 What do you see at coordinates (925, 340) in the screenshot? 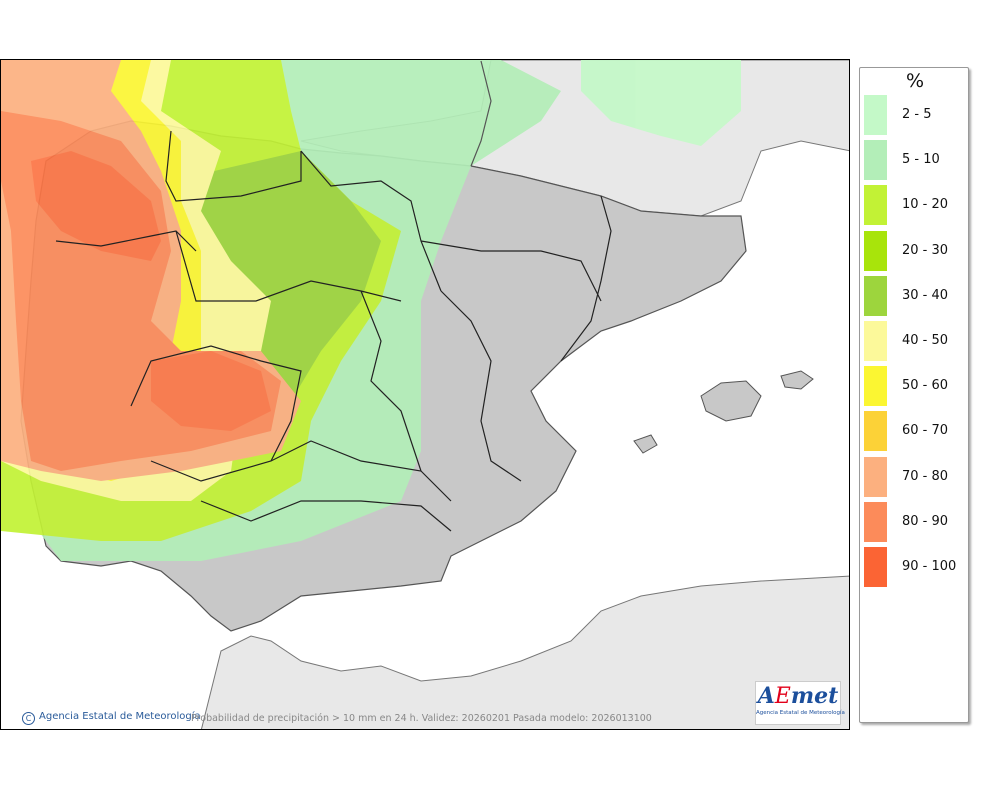
I see `legend-label: 40 - 50` at bounding box center [925, 340].